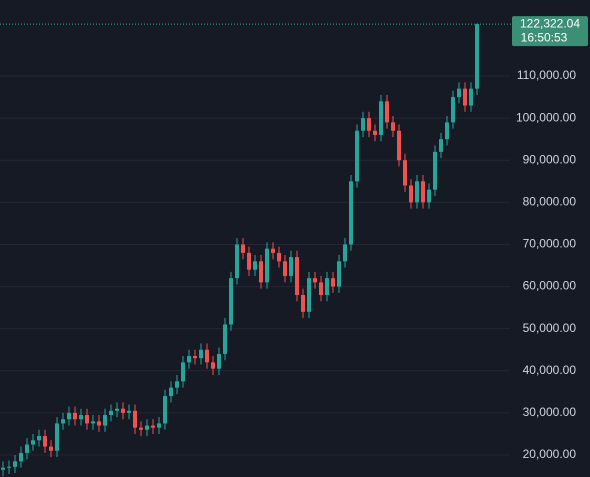 Image resolution: width=590 pixels, height=477 pixels. I want to click on y-tick-label: 40,000.00, so click(550, 370).